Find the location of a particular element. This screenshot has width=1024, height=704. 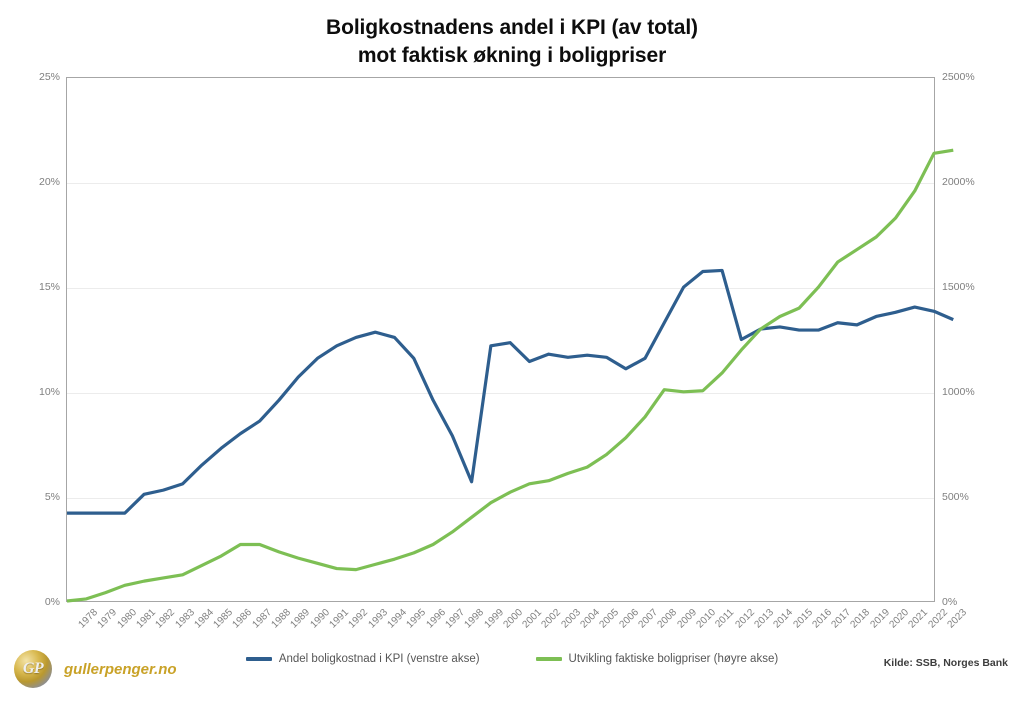

x-tick-label: 1979 is located at coordinates (107, 619).